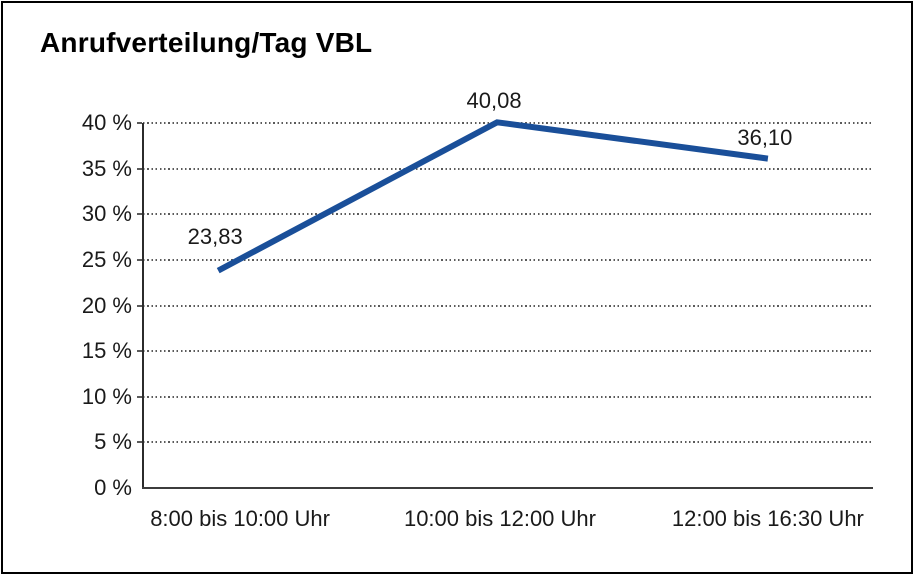  I want to click on y-axis-tick-label: 35 %, so click(106, 168).